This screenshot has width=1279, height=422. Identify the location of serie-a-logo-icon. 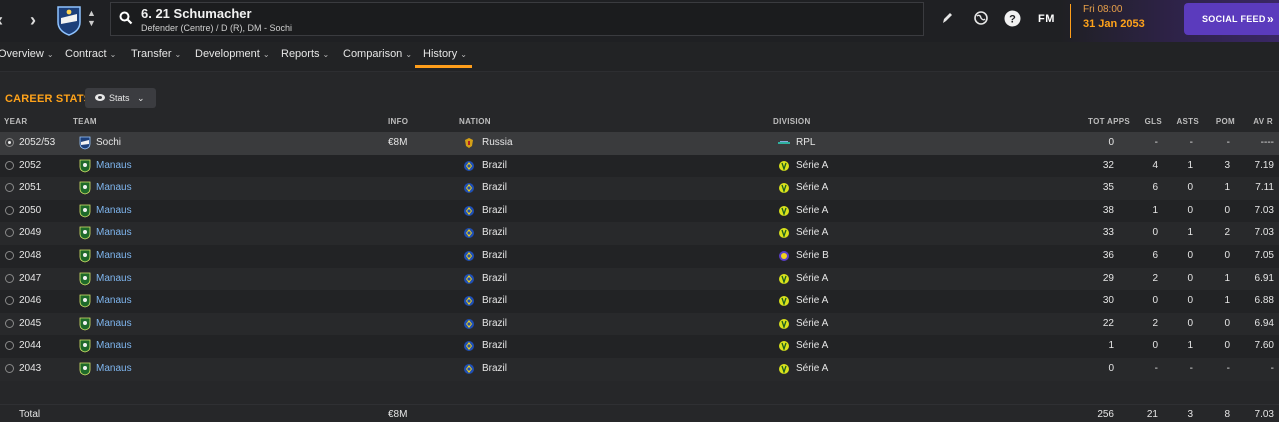
(784, 323).